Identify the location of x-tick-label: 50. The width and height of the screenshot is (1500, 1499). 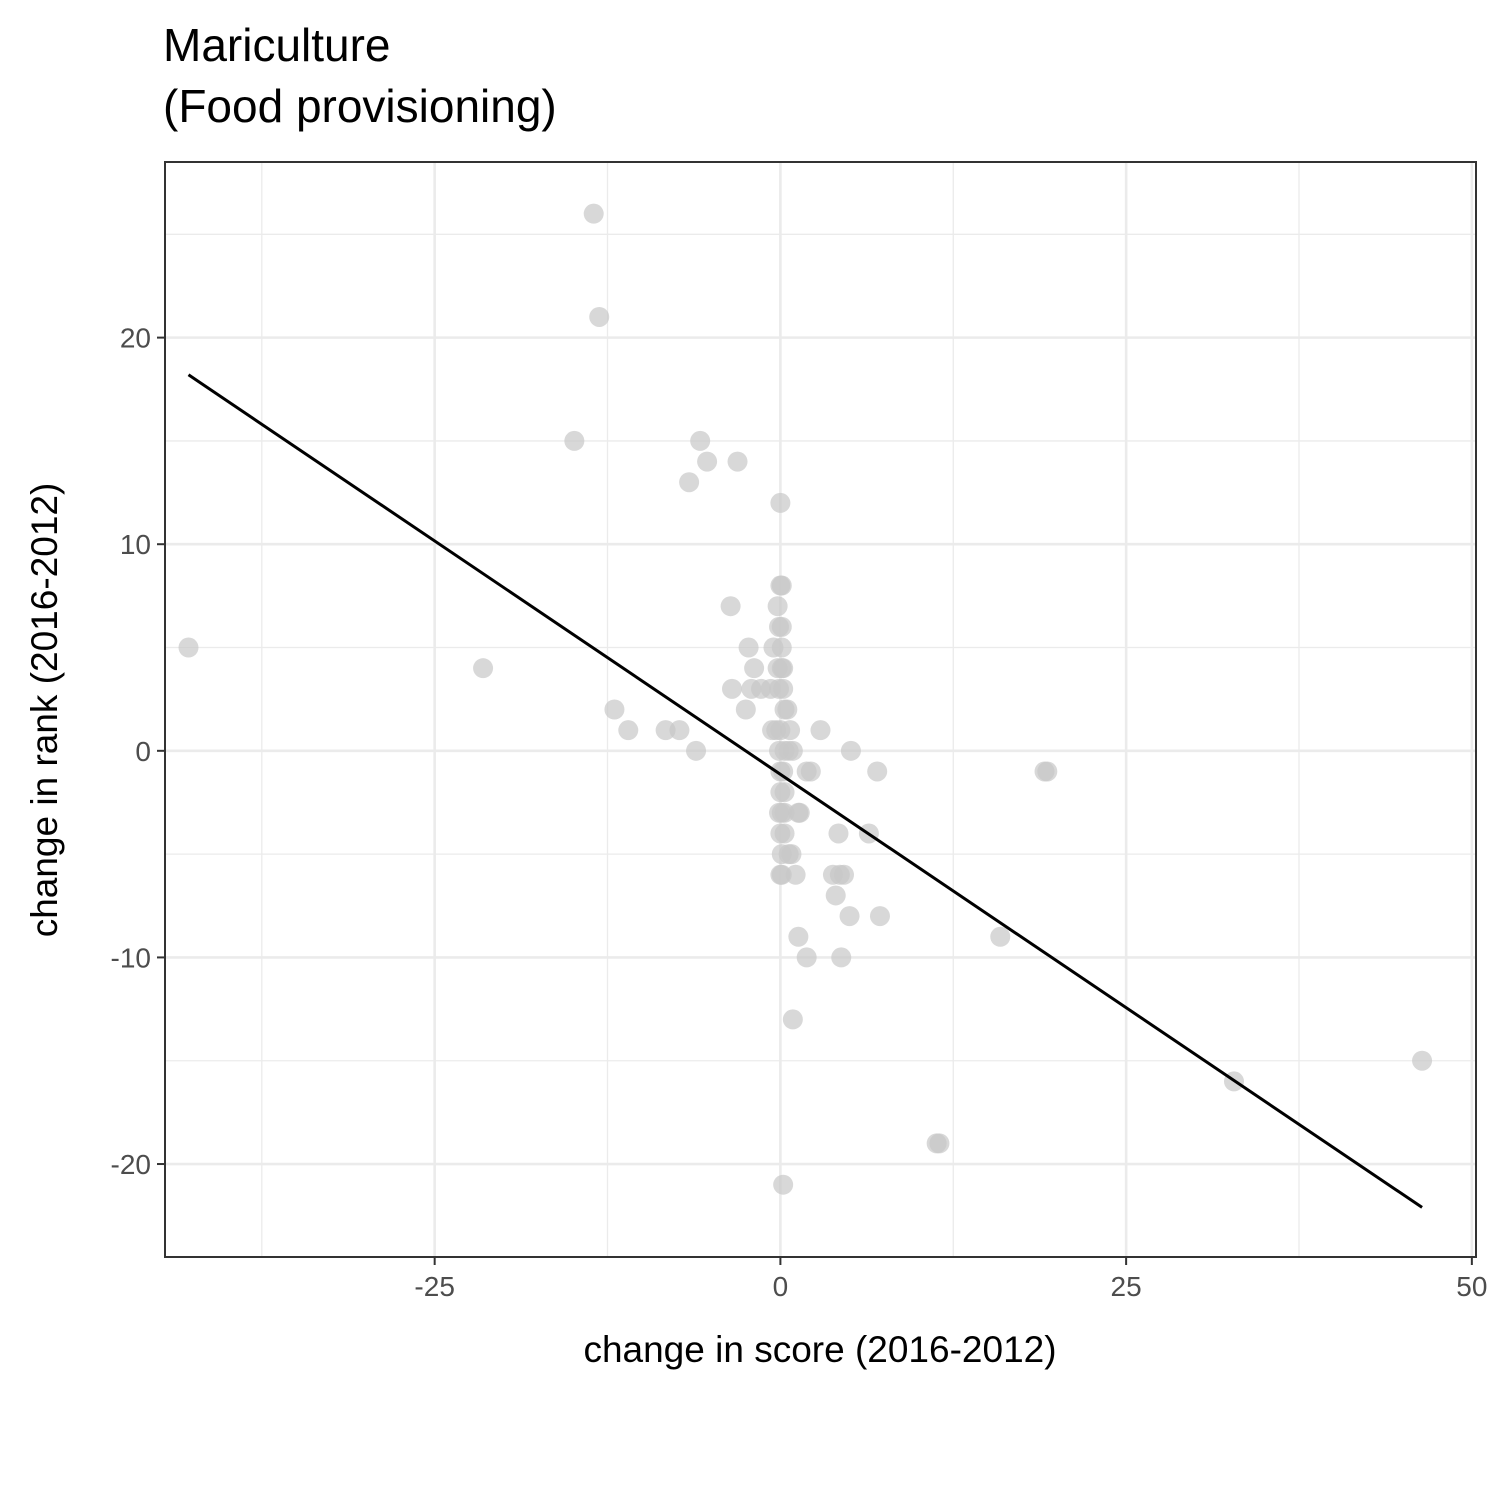
(1471, 1286).